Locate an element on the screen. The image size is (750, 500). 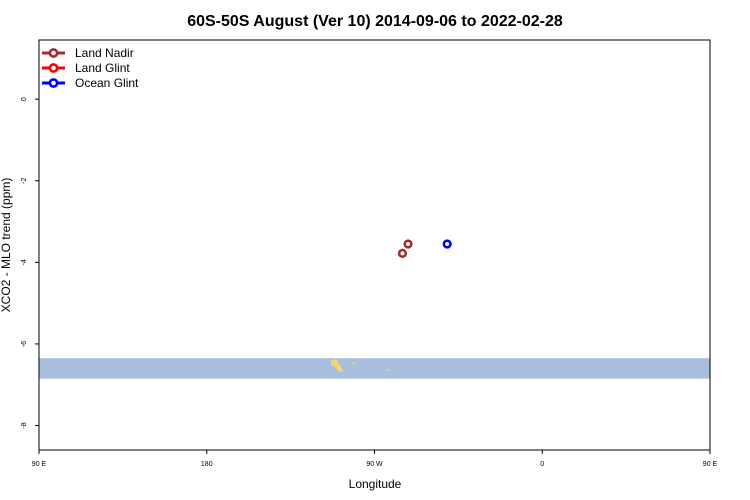
x-tick-label: 180 is located at coordinates (207, 464).